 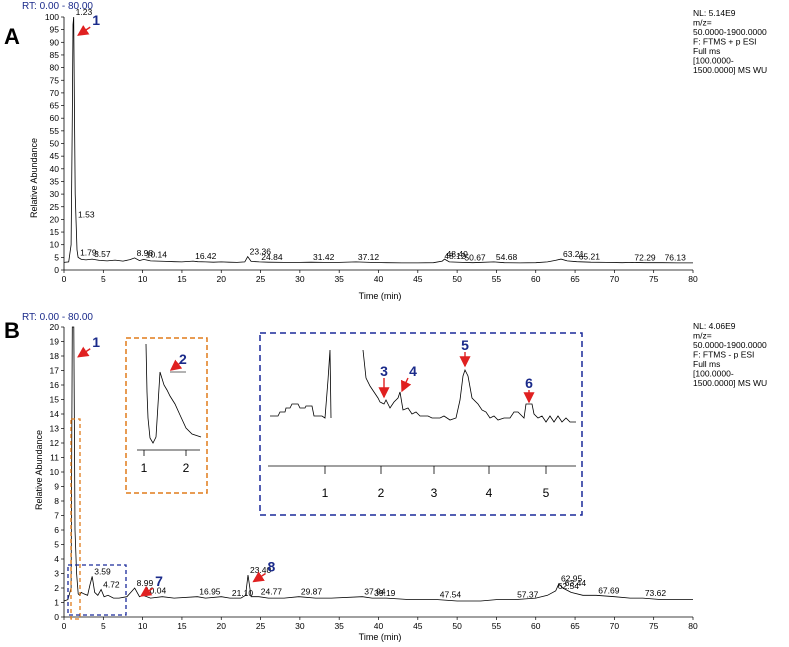 I want to click on peak-label: 37.94, so click(x=375, y=592).